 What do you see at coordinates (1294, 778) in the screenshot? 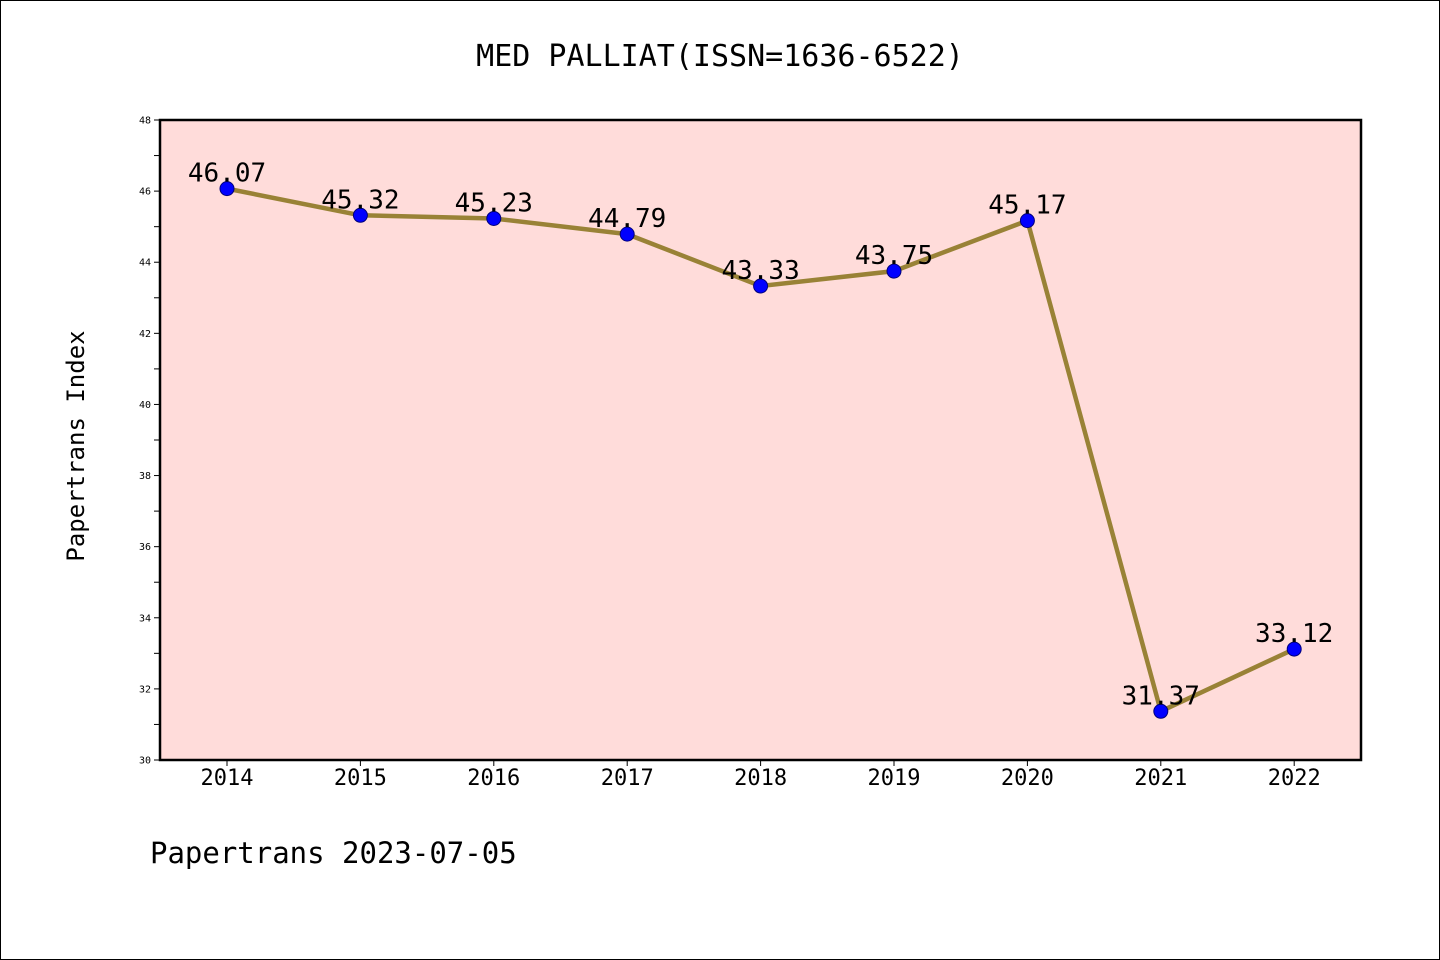
I see `x-tick-label: 2022` at bounding box center [1294, 778].